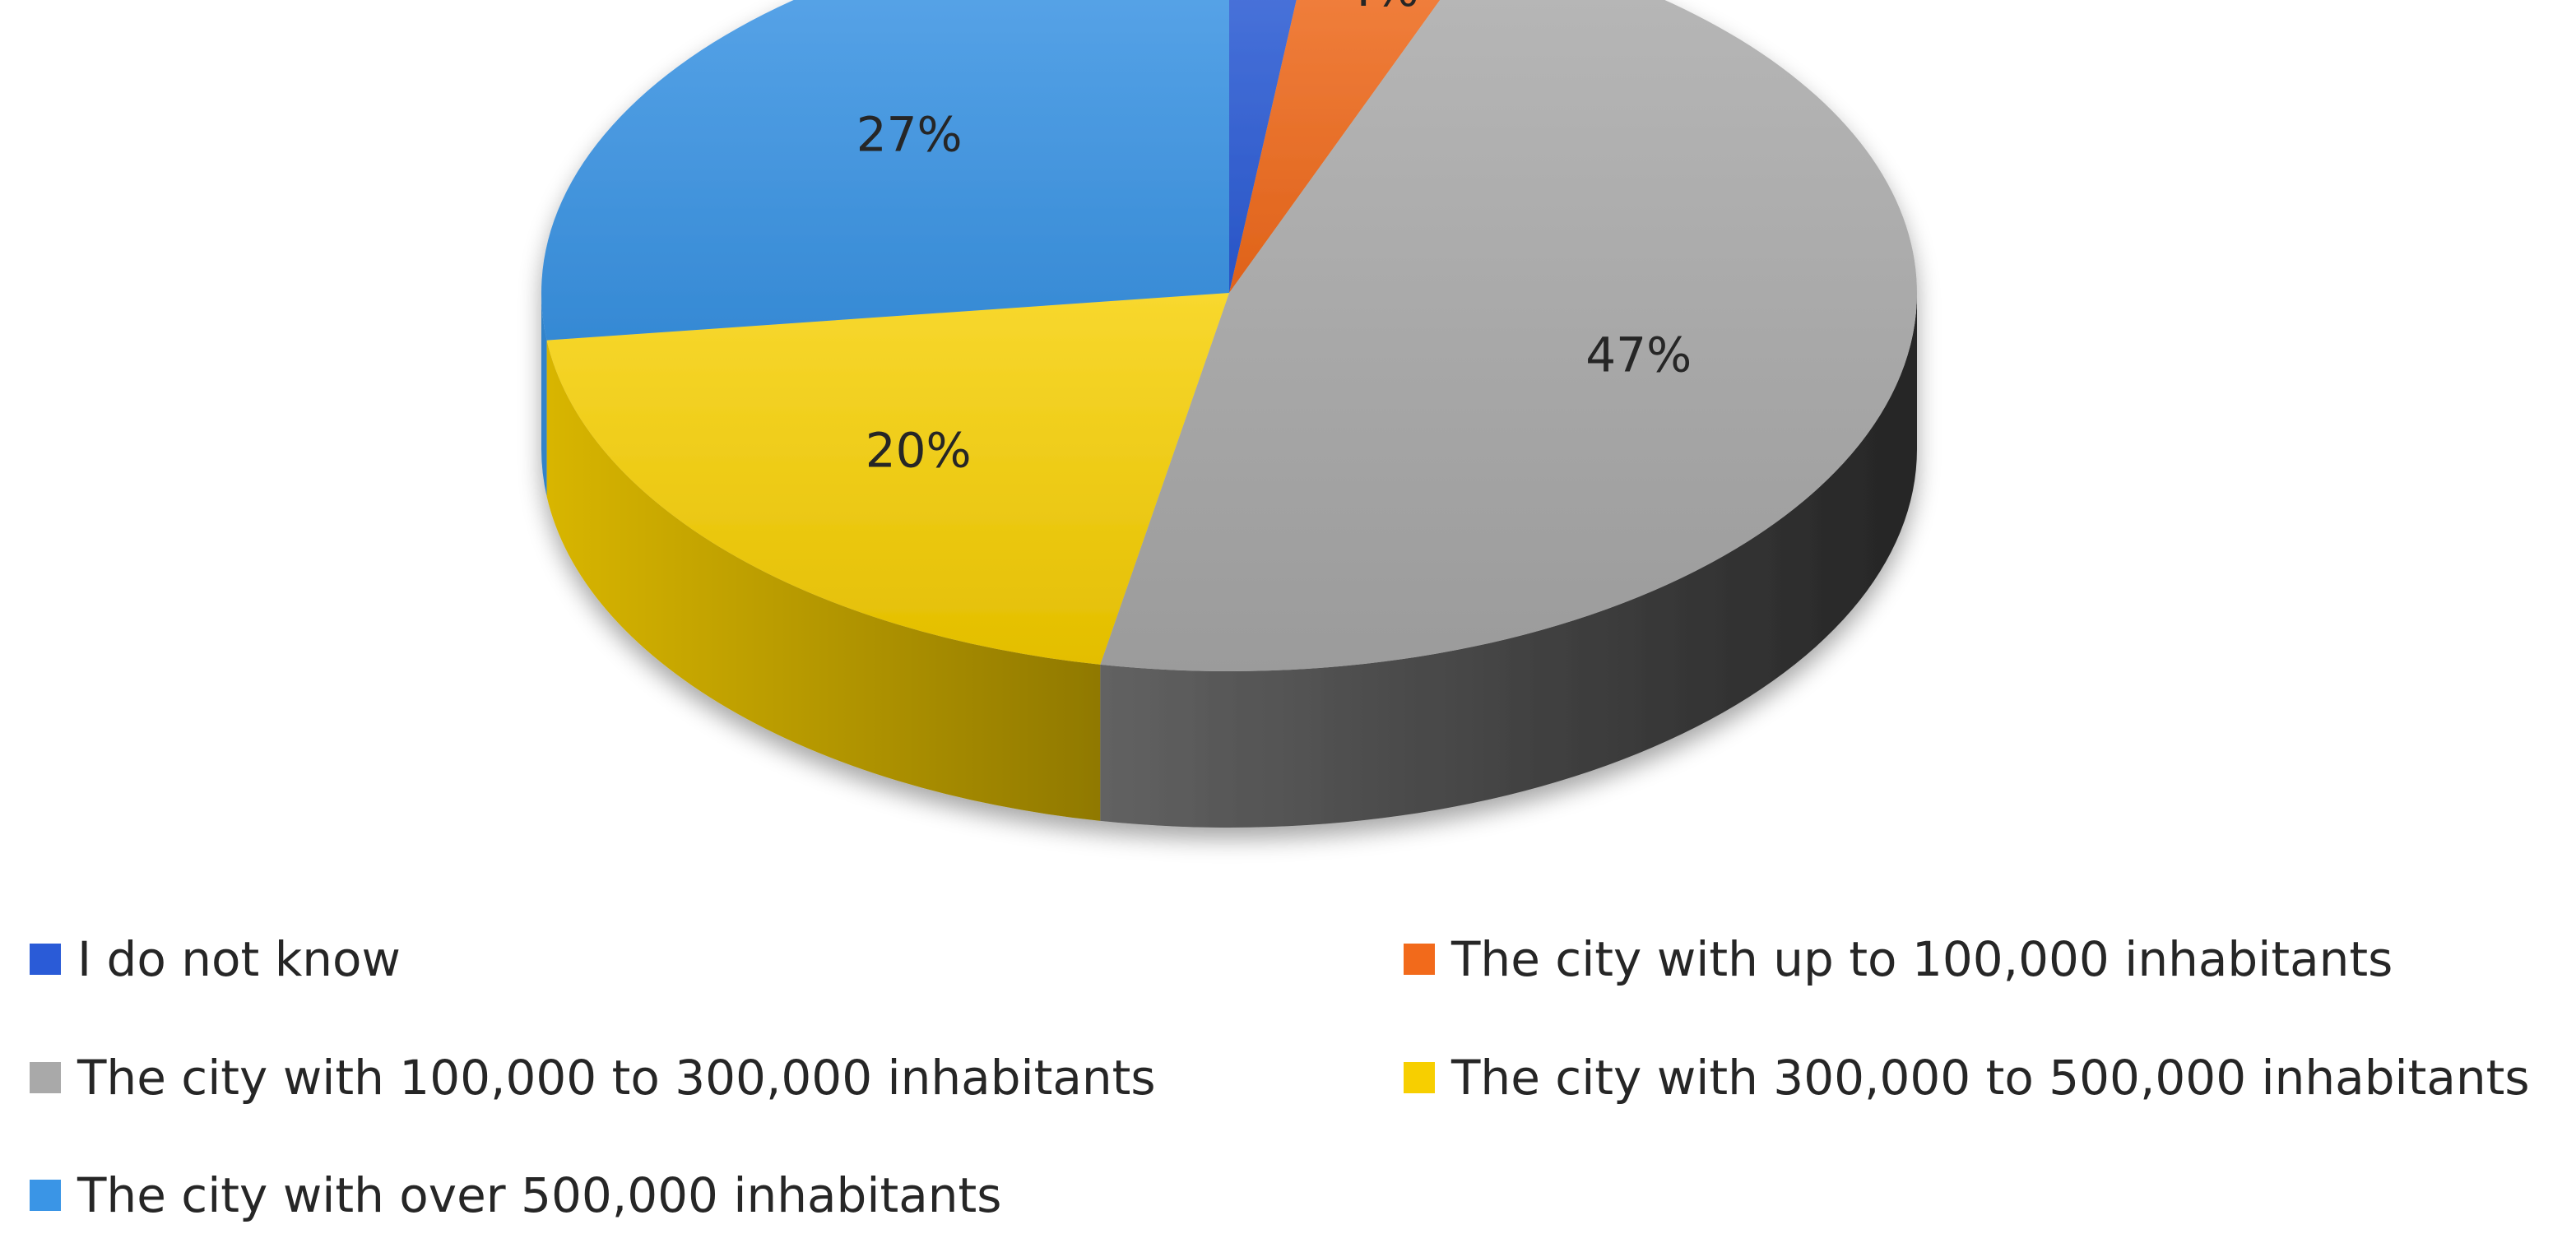  Describe the element at coordinates (1252, 4) in the screenshot. I see `data-label: 2%` at that location.